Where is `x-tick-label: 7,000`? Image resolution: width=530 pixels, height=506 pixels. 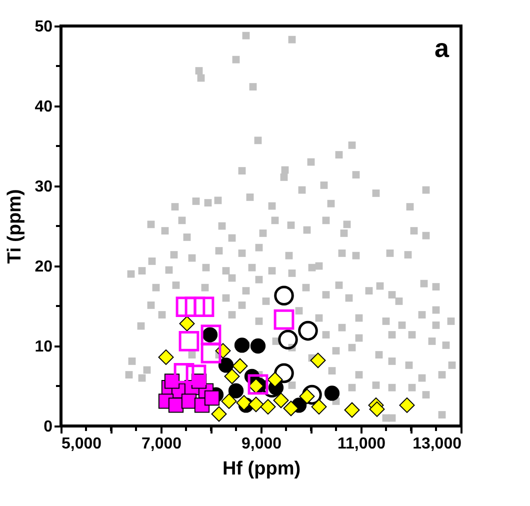 x-tick-label: 7,000 is located at coordinates (161, 444).